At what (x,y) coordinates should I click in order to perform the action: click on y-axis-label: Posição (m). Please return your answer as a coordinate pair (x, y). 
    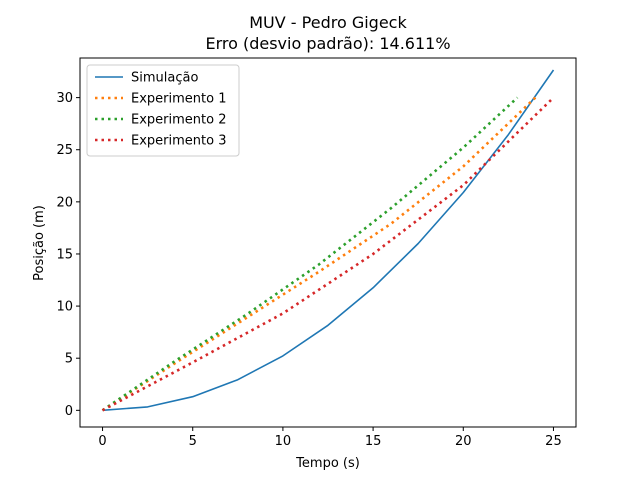
    Looking at the image, I should click on (39, 243).